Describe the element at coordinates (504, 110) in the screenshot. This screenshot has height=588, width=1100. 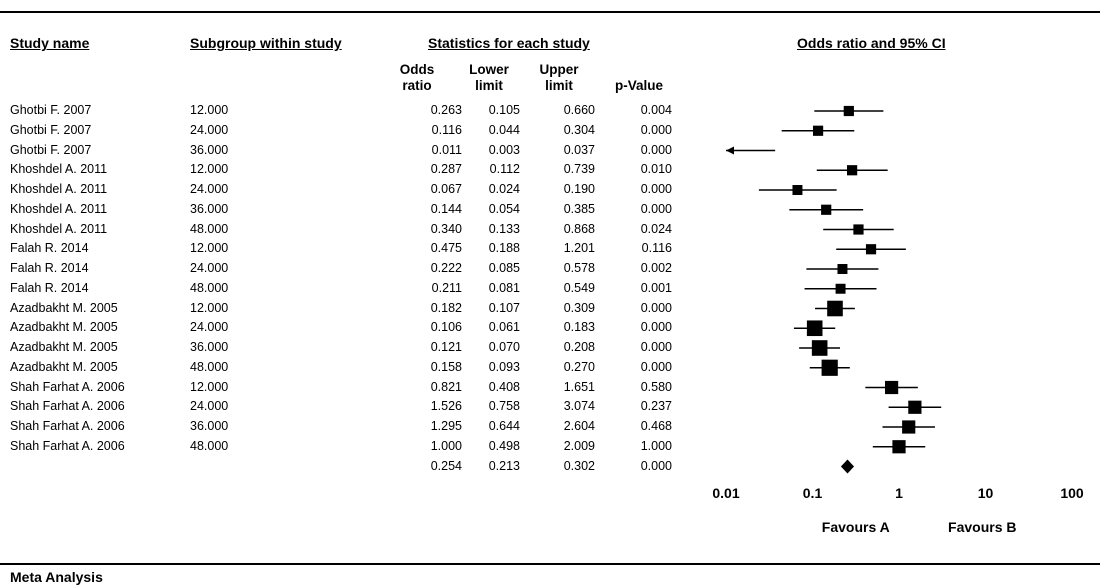
I see `lower-limit-cell: 0.105` at that location.